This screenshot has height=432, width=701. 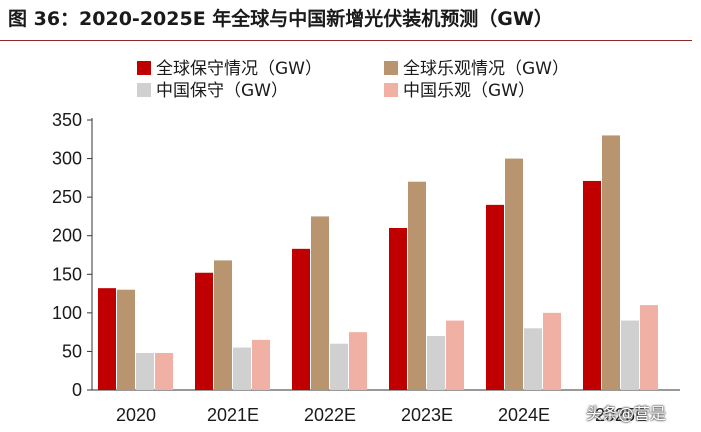 What do you see at coordinates (72, 351) in the screenshot?
I see `y-tick-label: 50` at bounding box center [72, 351].